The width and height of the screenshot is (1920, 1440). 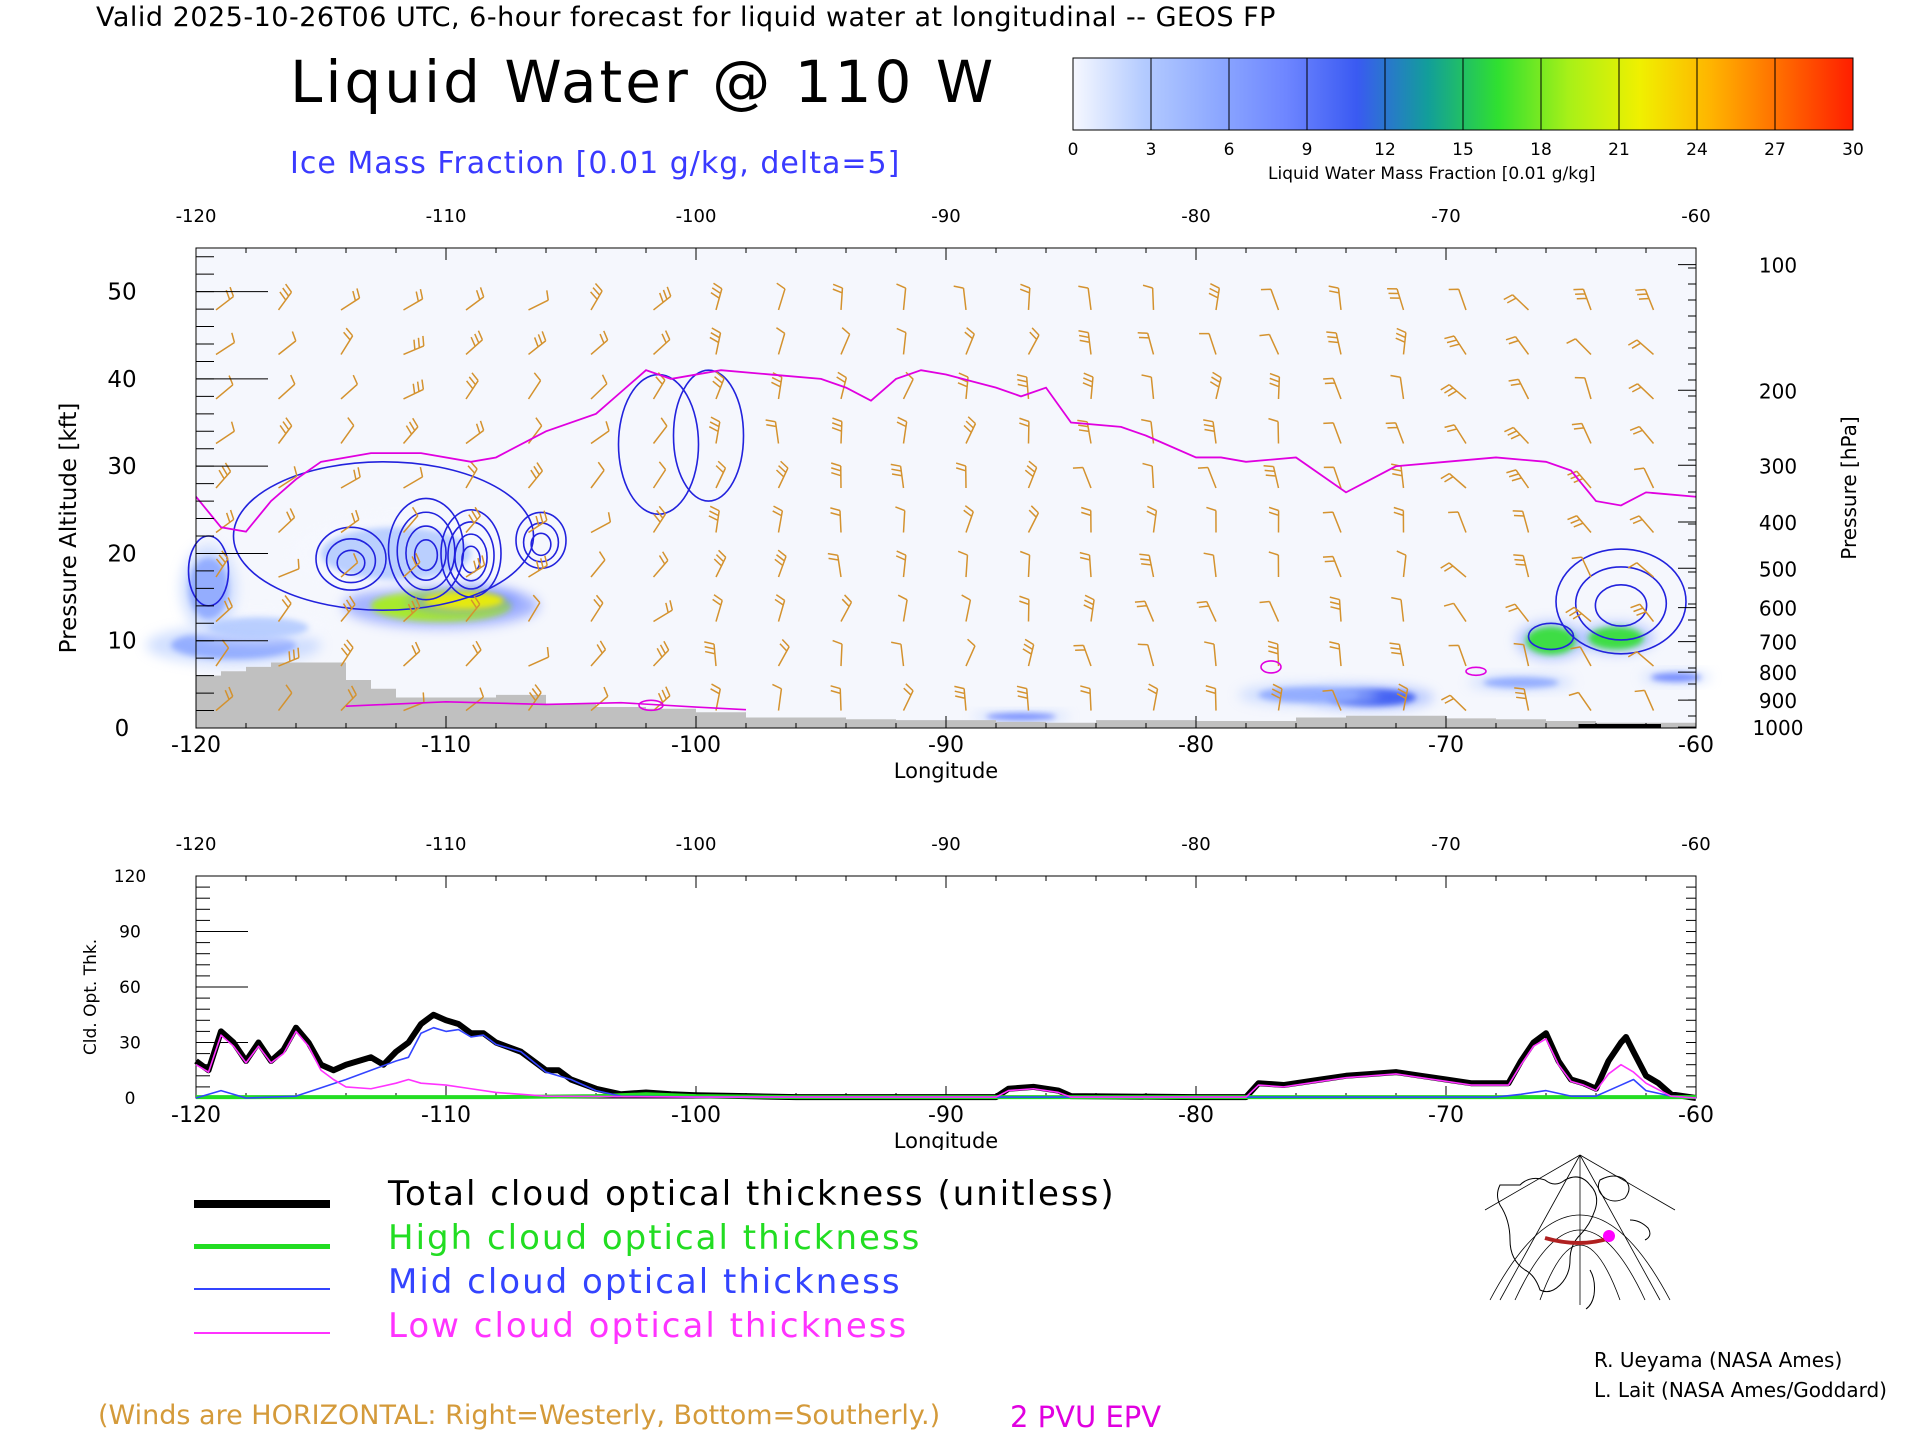 I want to click on y-tick-label: 40, so click(x=121, y=380).